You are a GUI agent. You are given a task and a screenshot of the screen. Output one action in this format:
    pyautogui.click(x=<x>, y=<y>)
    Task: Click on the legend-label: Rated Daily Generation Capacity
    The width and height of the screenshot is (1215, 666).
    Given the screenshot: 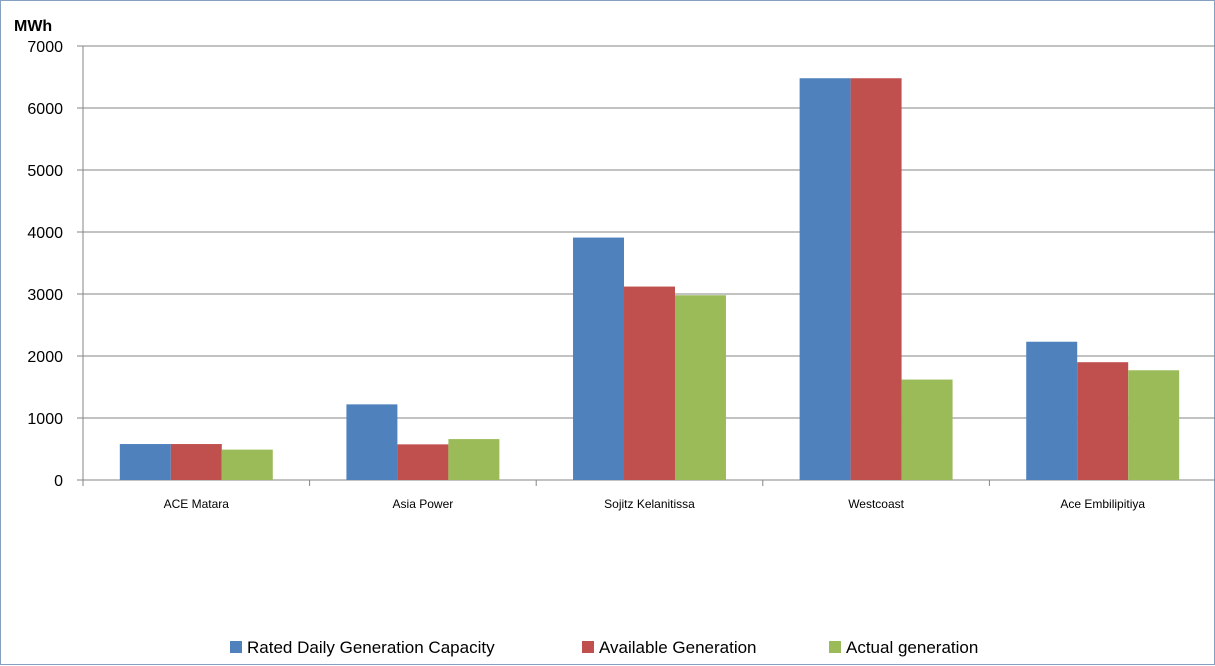 What is the action you would take?
    pyautogui.click(x=371, y=647)
    